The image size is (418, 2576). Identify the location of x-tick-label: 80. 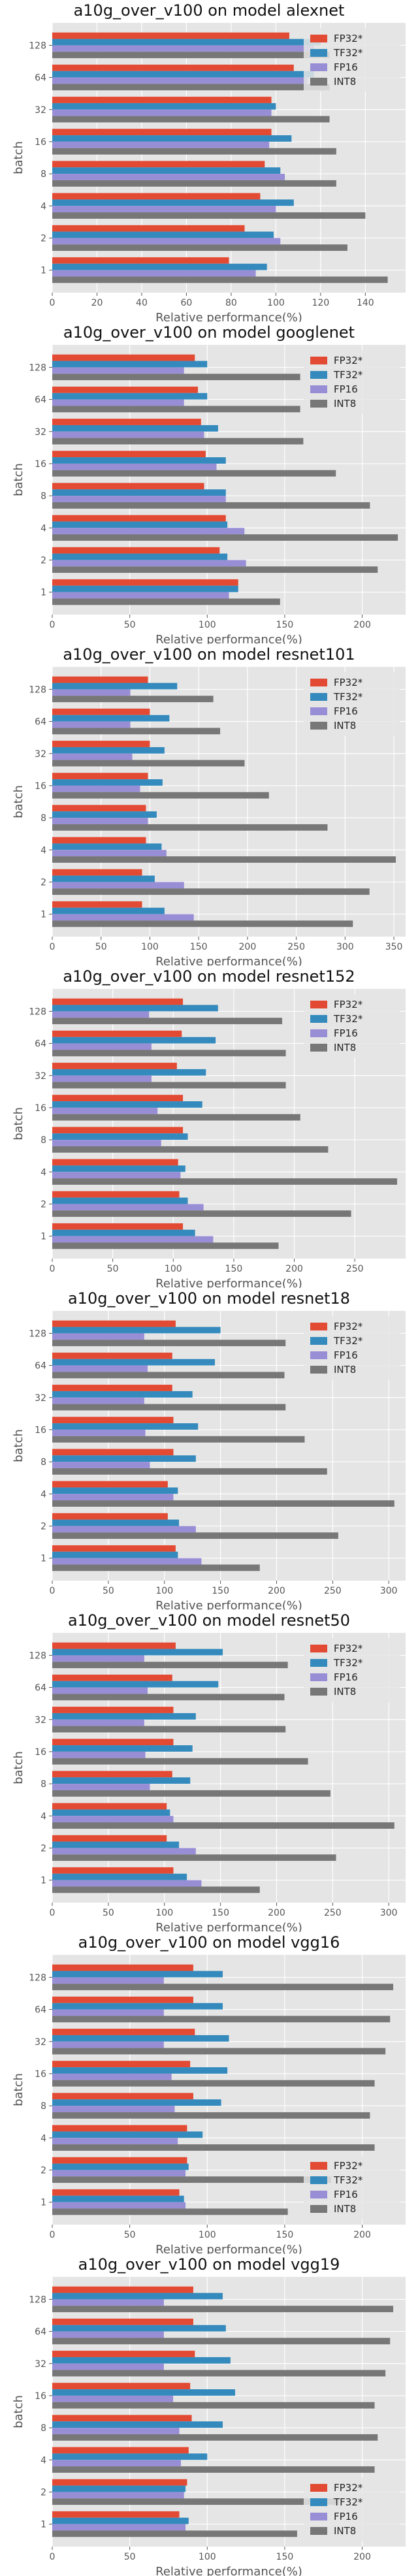
(231, 303).